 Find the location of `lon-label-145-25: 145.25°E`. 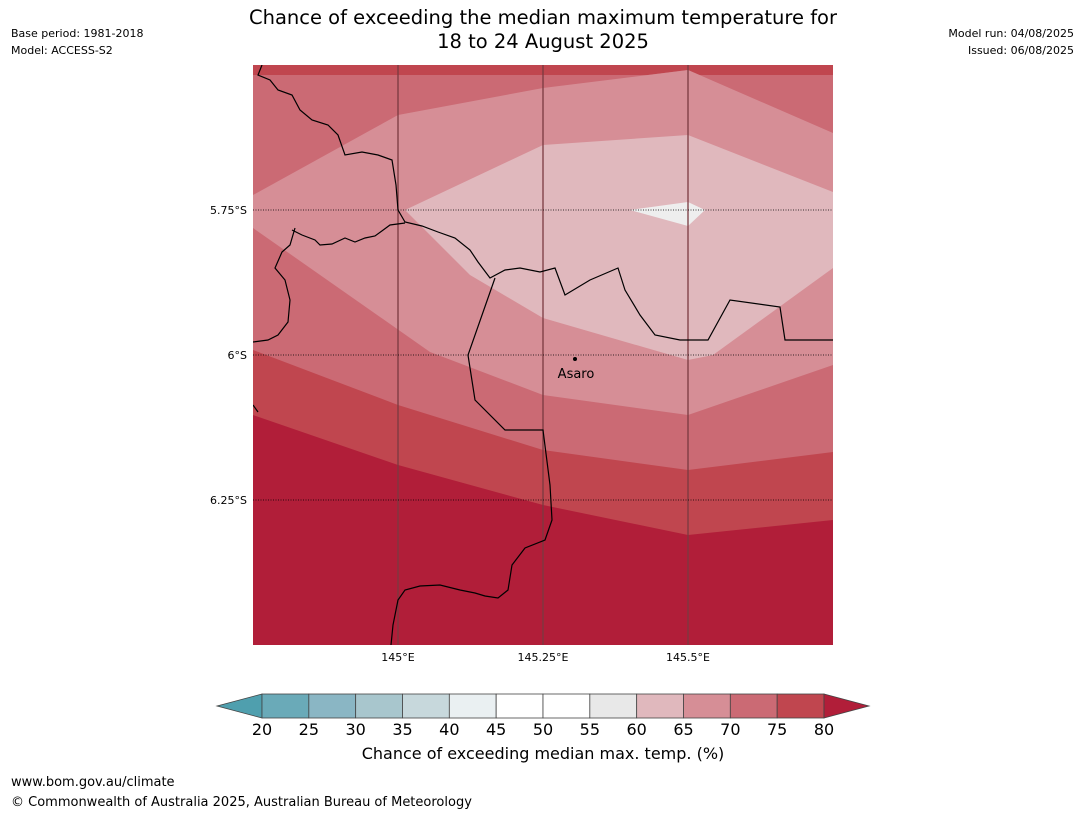

lon-label-145-25: 145.25°E is located at coordinates (543, 657).